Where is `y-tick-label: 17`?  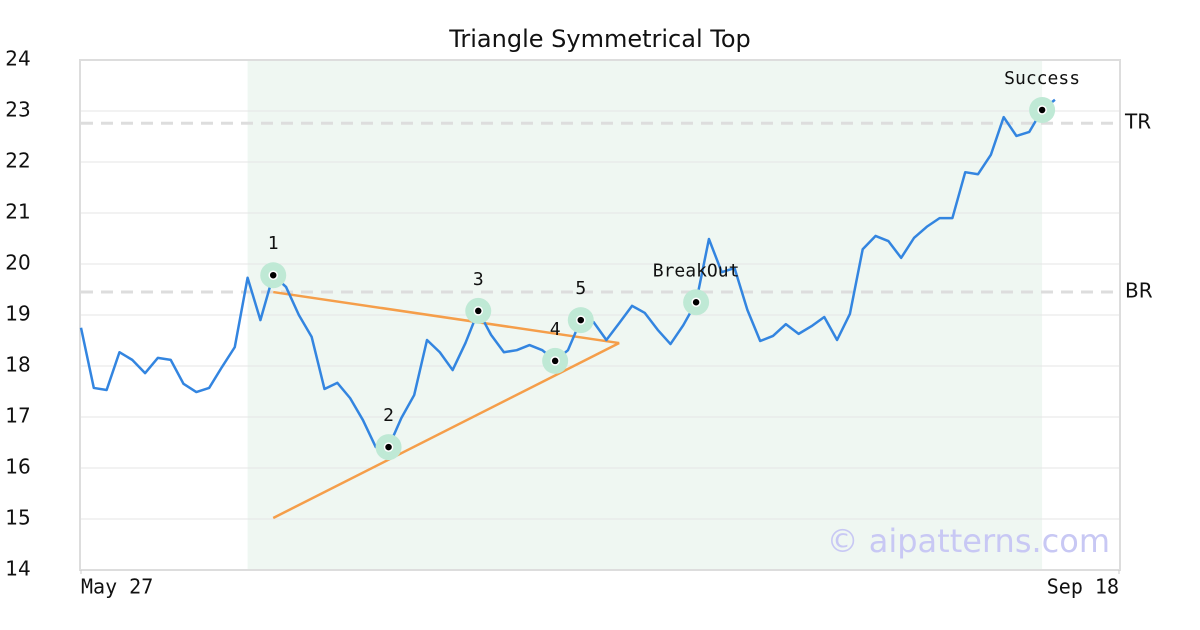
y-tick-label: 17 is located at coordinates (17, 416).